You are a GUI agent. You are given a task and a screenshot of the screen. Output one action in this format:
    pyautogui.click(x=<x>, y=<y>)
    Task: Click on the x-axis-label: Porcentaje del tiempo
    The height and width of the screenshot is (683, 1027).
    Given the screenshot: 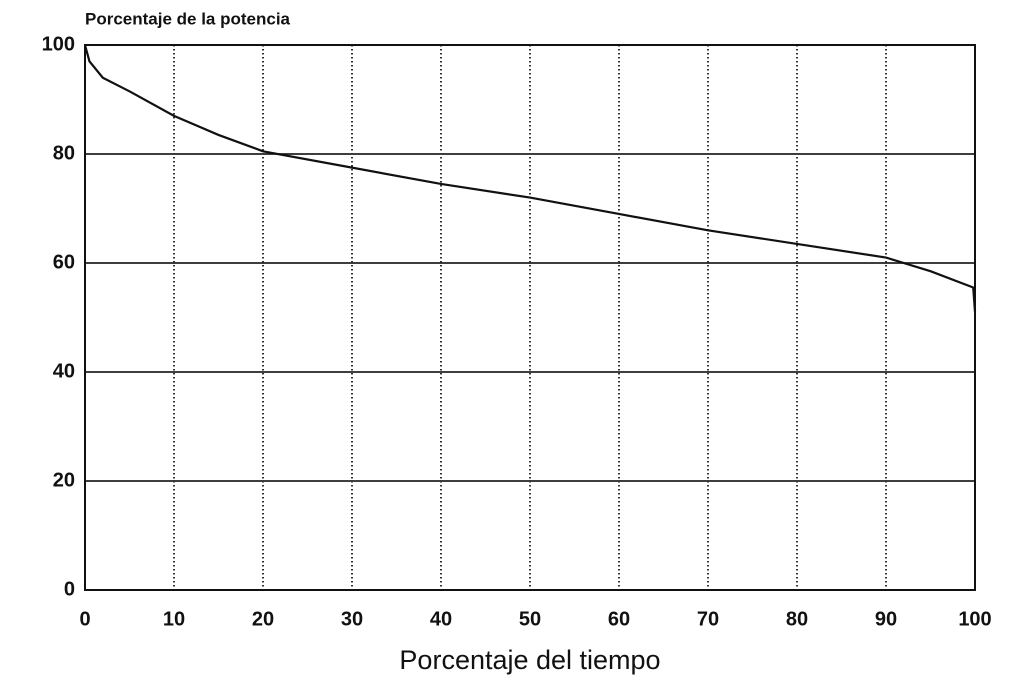 What is the action you would take?
    pyautogui.click(x=529, y=660)
    